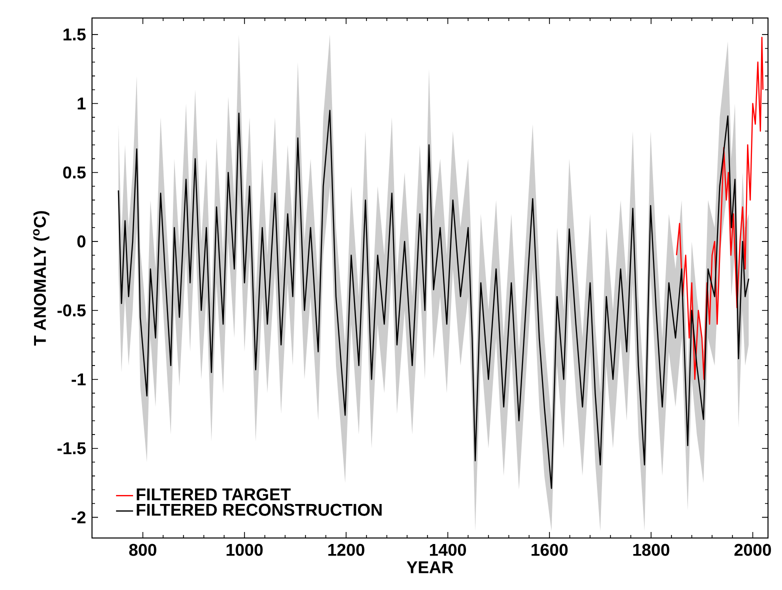 The width and height of the screenshot is (782, 590). Describe the element at coordinates (651, 550) in the screenshot. I see `x-tick-label: 1800` at that location.